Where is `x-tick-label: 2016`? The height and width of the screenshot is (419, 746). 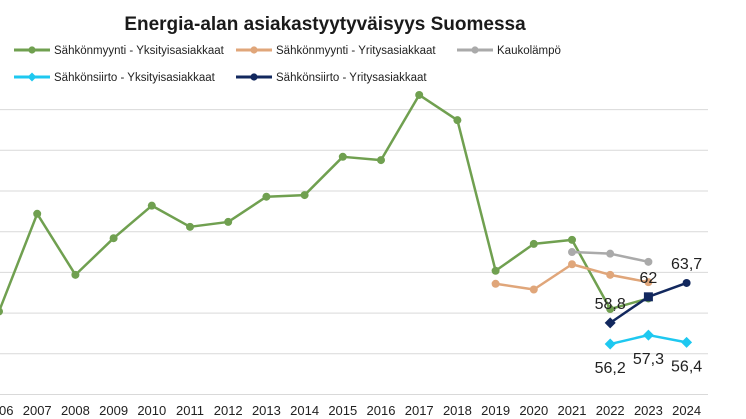 x-tick-label: 2016 is located at coordinates (381, 410).